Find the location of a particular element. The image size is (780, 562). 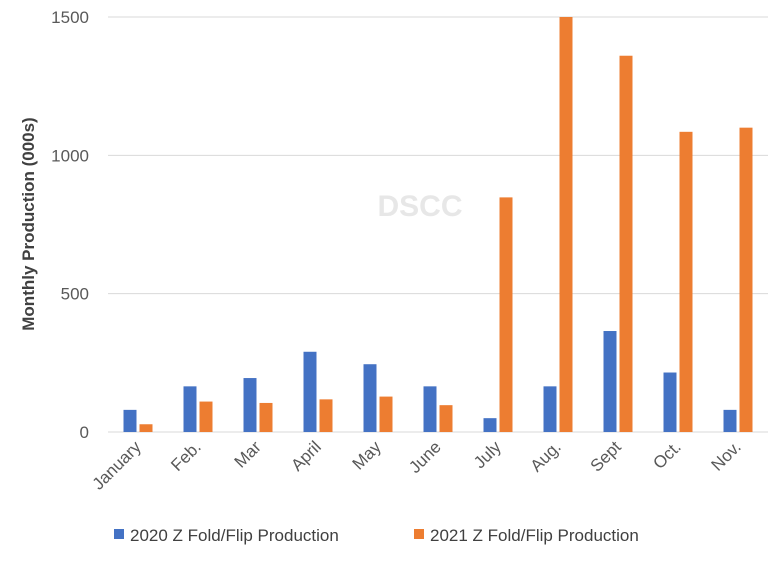

x-tick-label-nov: Nov. is located at coordinates (726, 455).